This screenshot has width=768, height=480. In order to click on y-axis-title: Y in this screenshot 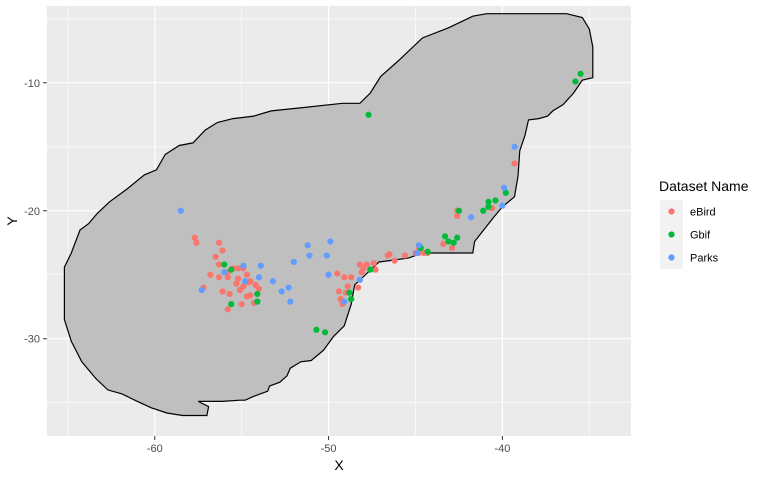, I will do `click(12, 221)`.